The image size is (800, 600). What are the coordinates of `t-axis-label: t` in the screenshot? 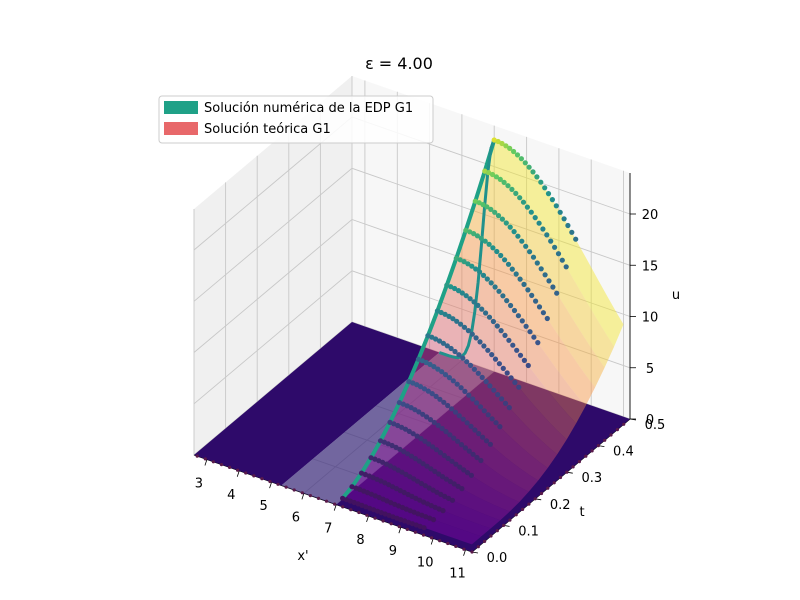 It's located at (581, 512).